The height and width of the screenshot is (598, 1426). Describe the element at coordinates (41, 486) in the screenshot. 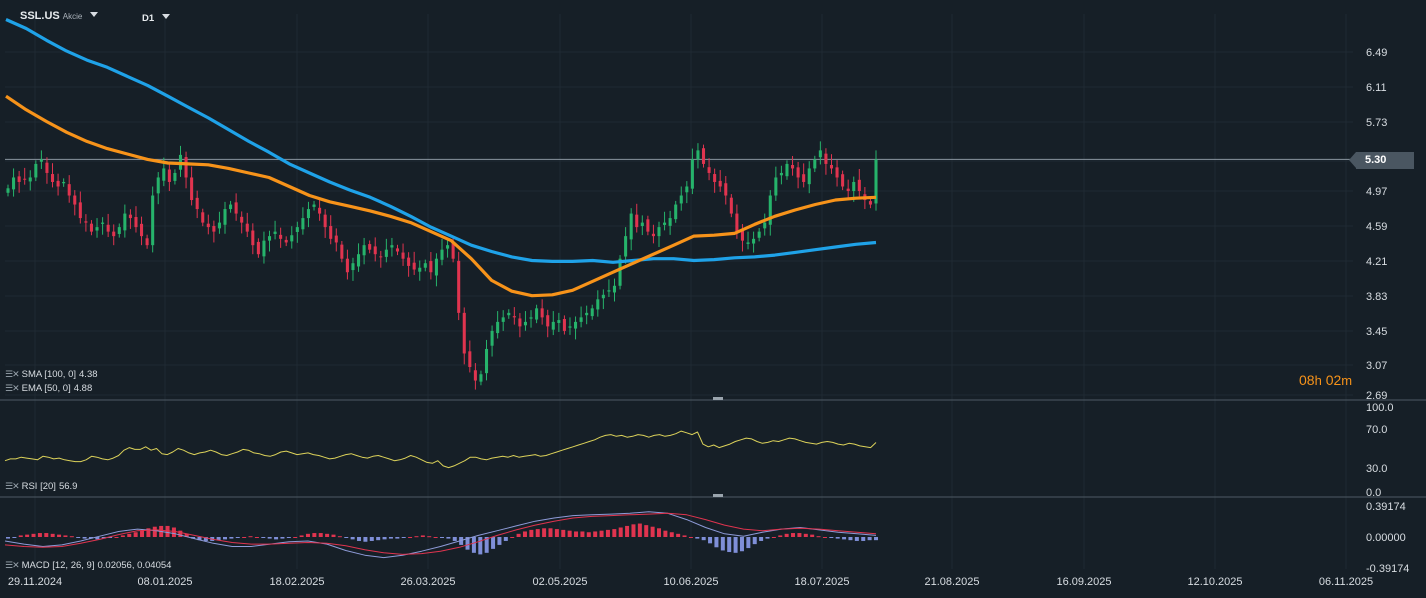

I see `rsi-legend: ☰✕ RSI [20] 56.9` at that location.